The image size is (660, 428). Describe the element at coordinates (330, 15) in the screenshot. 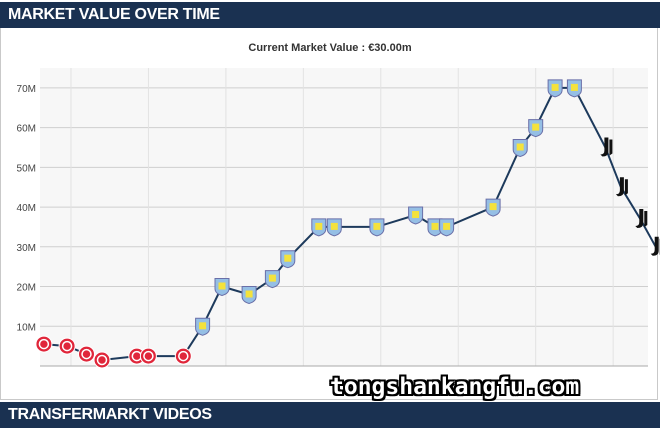

I see `market-value-header: MARKET VALUE OVER TIME` at that location.